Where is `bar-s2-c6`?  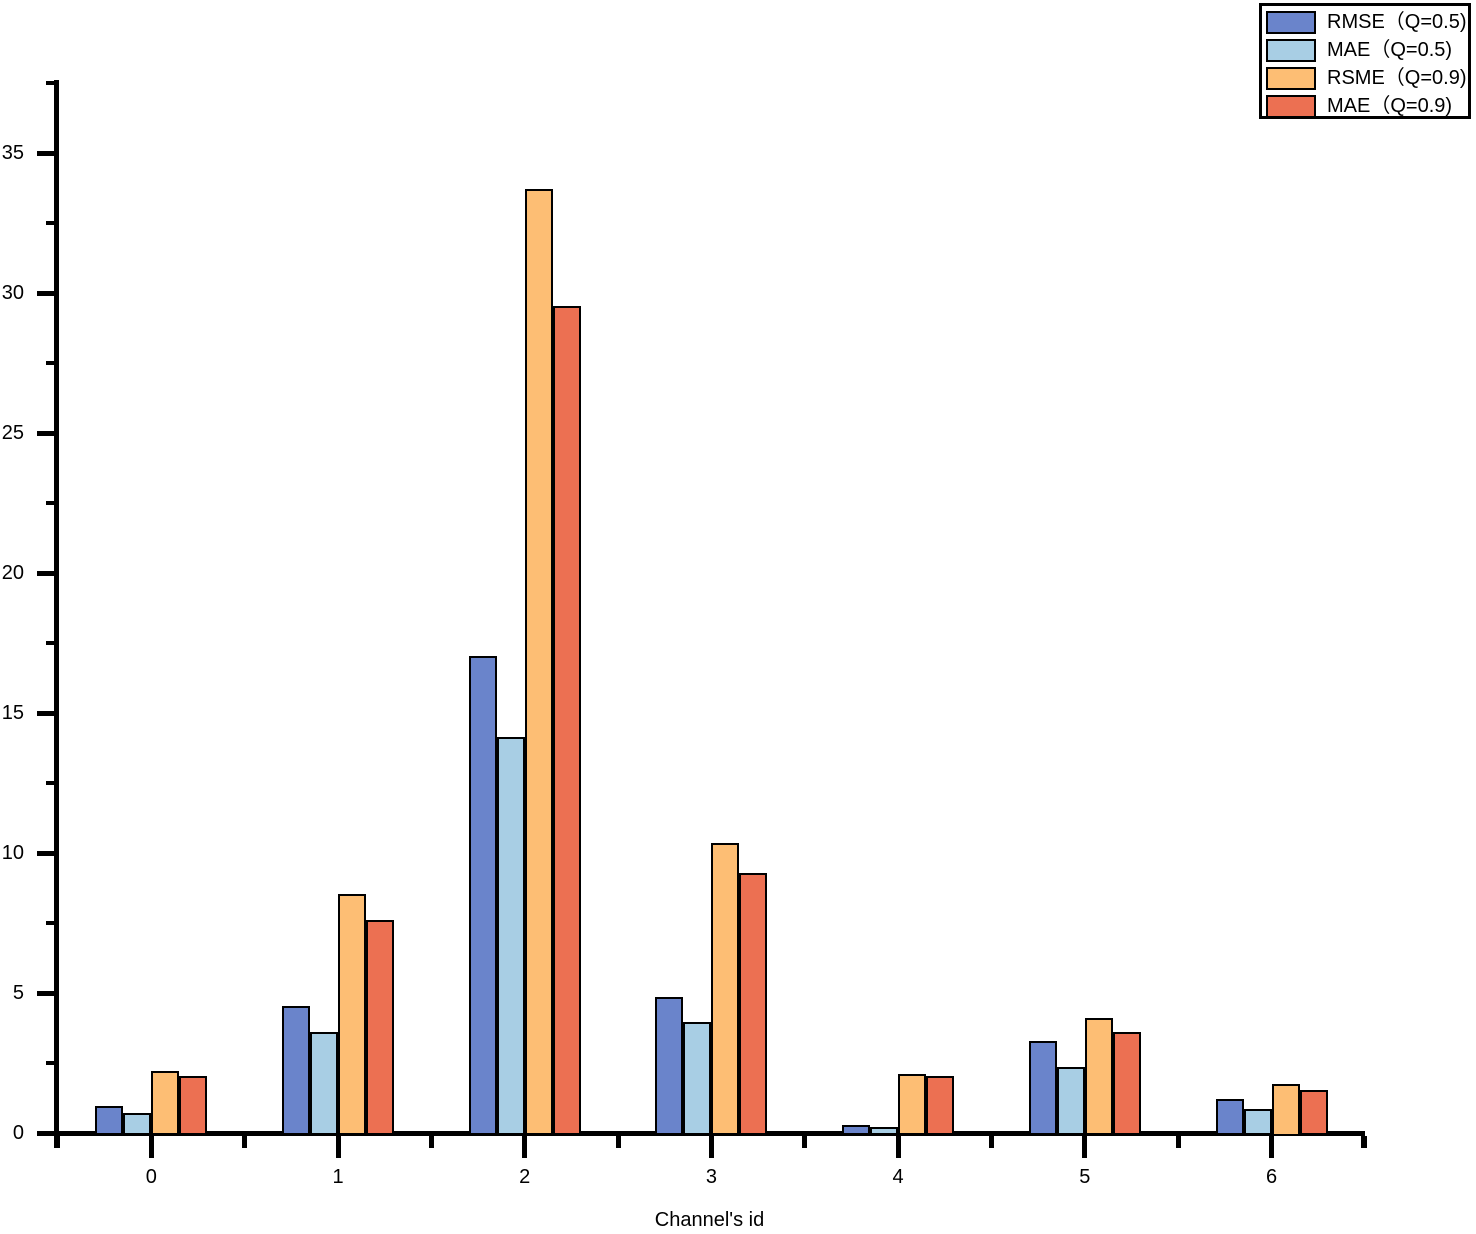
bar-s2-c6 is located at coordinates (1285, 1110).